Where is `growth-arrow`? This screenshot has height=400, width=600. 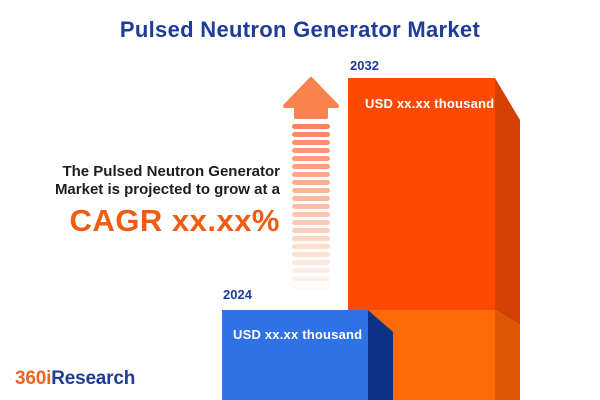 growth-arrow is located at coordinates (311, 184).